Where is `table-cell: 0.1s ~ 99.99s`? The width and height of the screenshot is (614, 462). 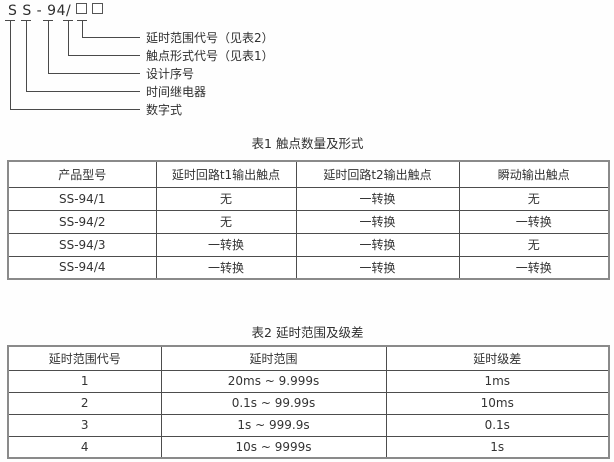 table-cell: 0.1s ~ 99.99s is located at coordinates (273, 403).